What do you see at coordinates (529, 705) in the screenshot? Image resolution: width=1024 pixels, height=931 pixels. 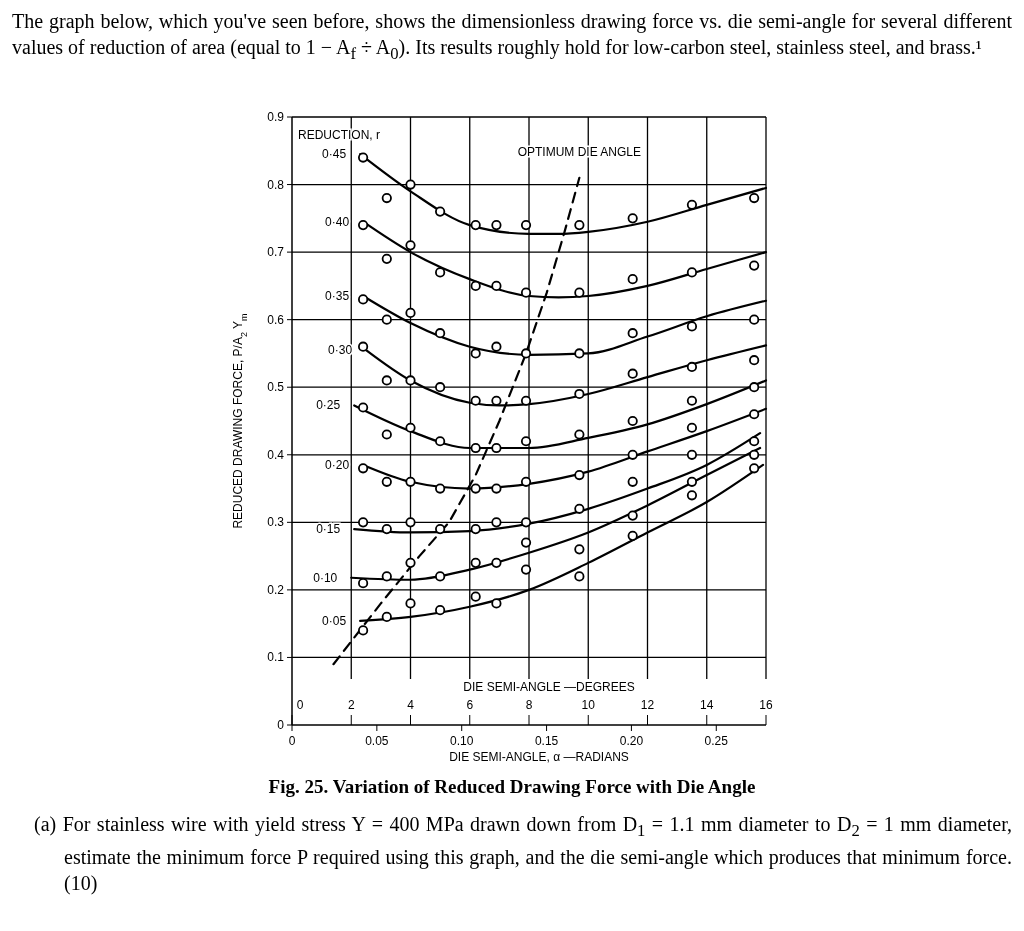 I see `x-tick-label: 8` at bounding box center [529, 705].